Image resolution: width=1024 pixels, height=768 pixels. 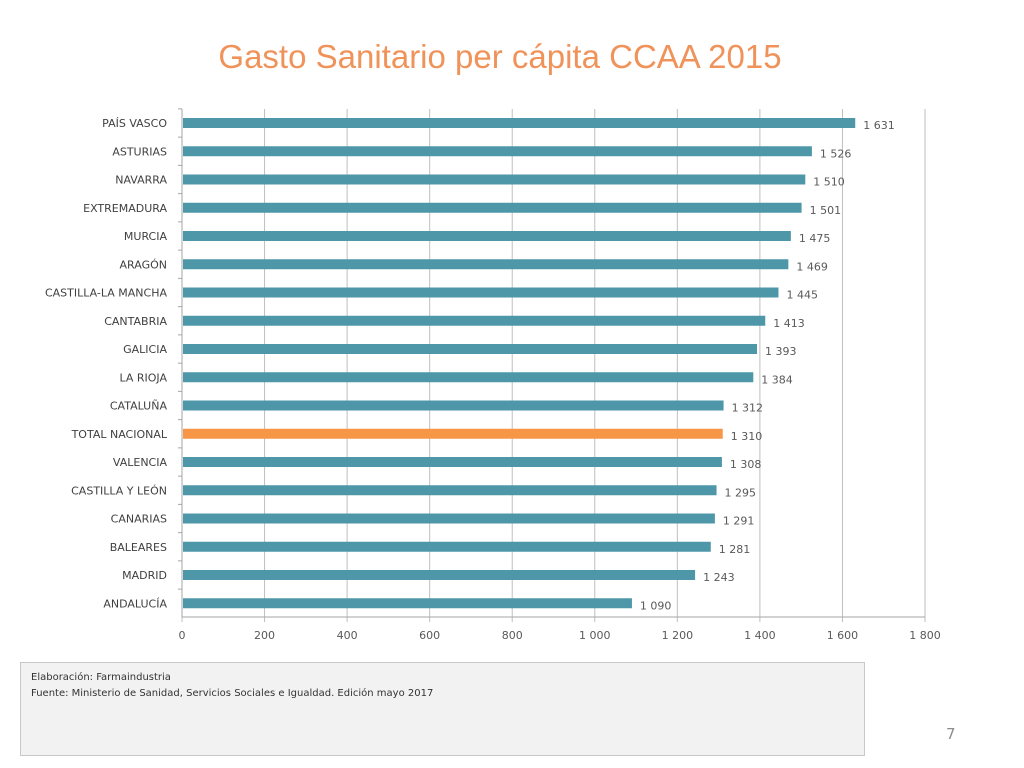 What do you see at coordinates (789, 323) in the screenshot?
I see `value-label: 1 413` at bounding box center [789, 323].